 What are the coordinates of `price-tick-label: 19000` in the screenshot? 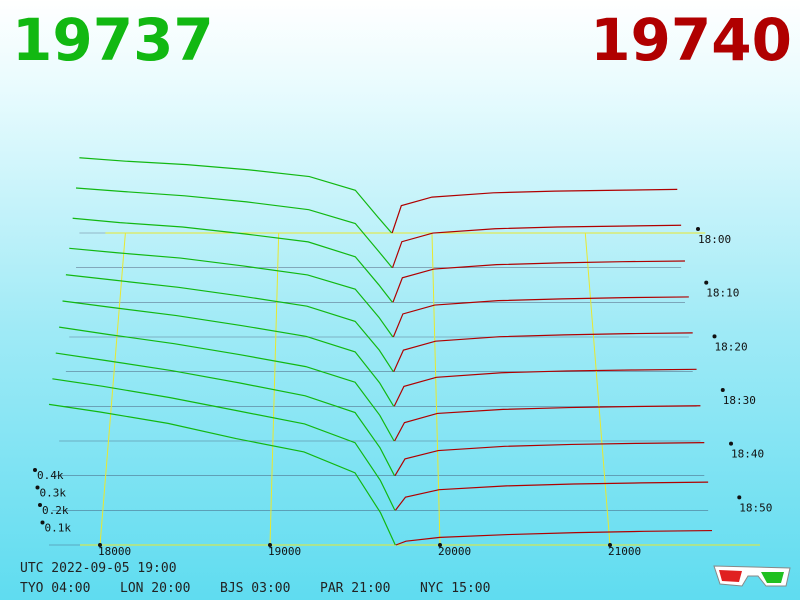 It's located at (284, 551).